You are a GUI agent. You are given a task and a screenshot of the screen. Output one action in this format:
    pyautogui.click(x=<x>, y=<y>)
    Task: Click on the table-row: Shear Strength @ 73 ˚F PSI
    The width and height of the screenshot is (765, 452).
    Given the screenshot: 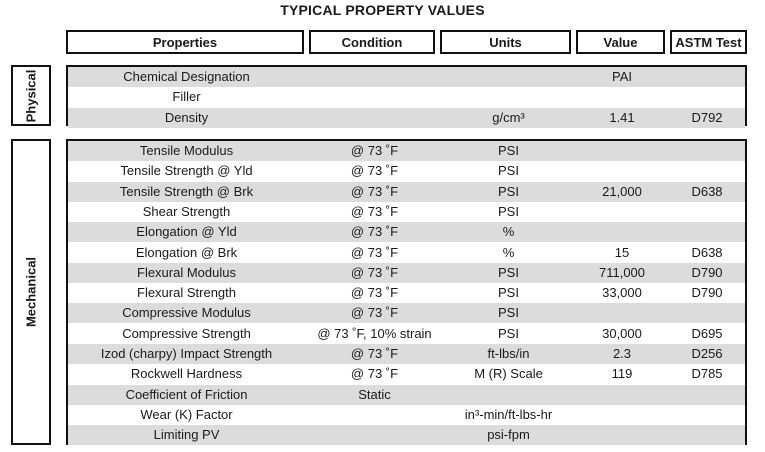 What is the action you would take?
    pyautogui.click(x=406, y=212)
    